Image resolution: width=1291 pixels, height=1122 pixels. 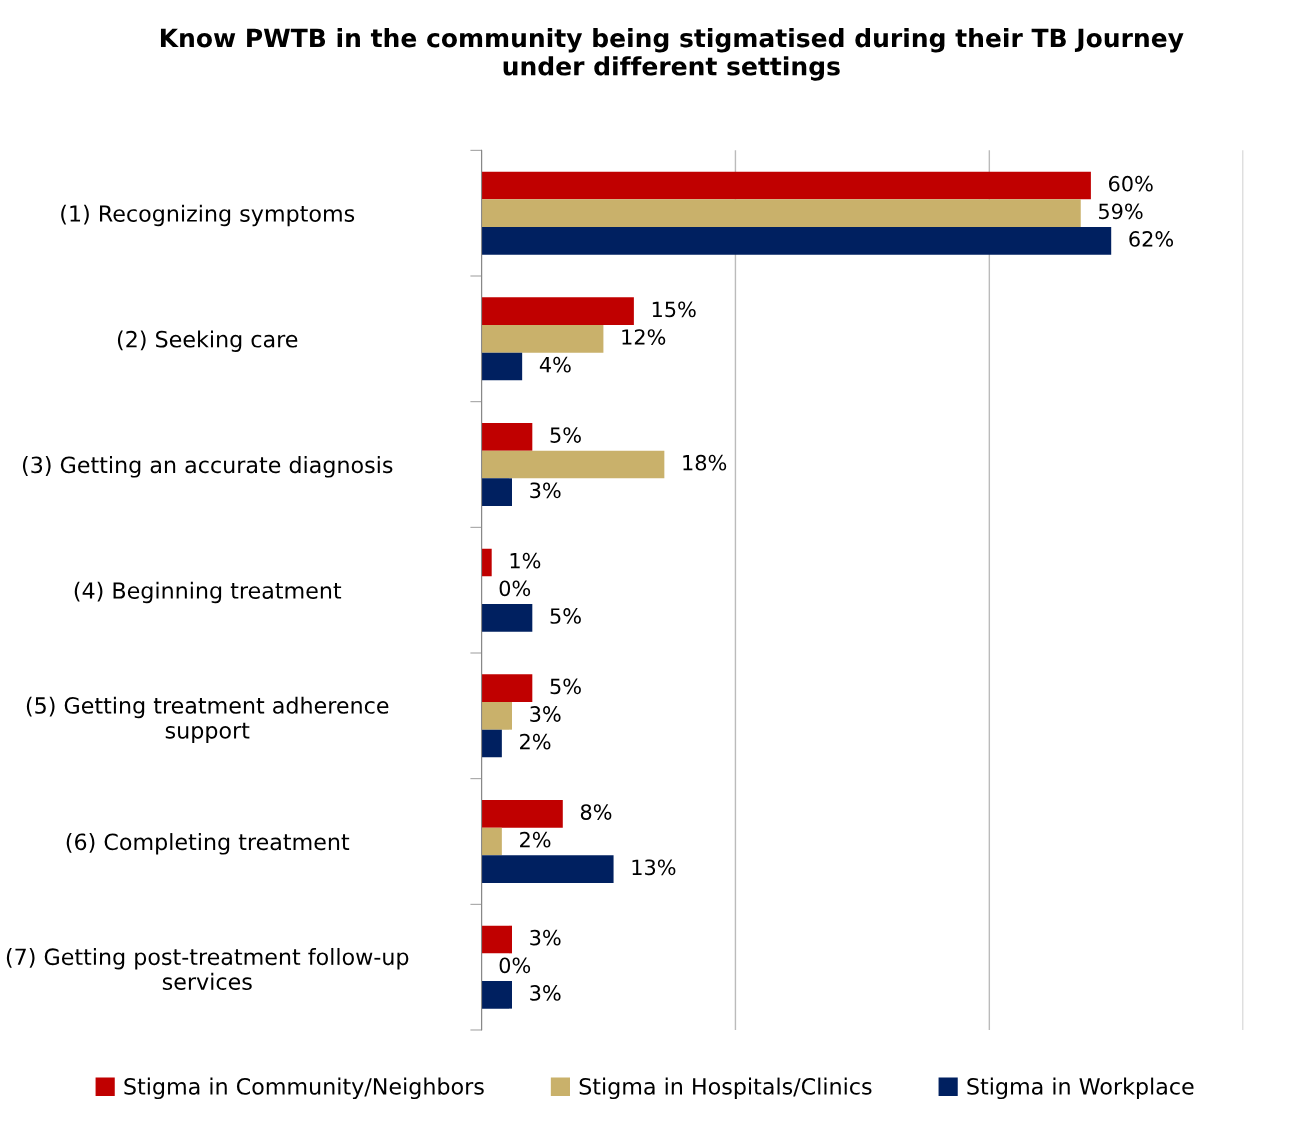 What do you see at coordinates (1080, 1088) in the screenshot?
I see `legend-label: Stigma in Workplace` at bounding box center [1080, 1088].